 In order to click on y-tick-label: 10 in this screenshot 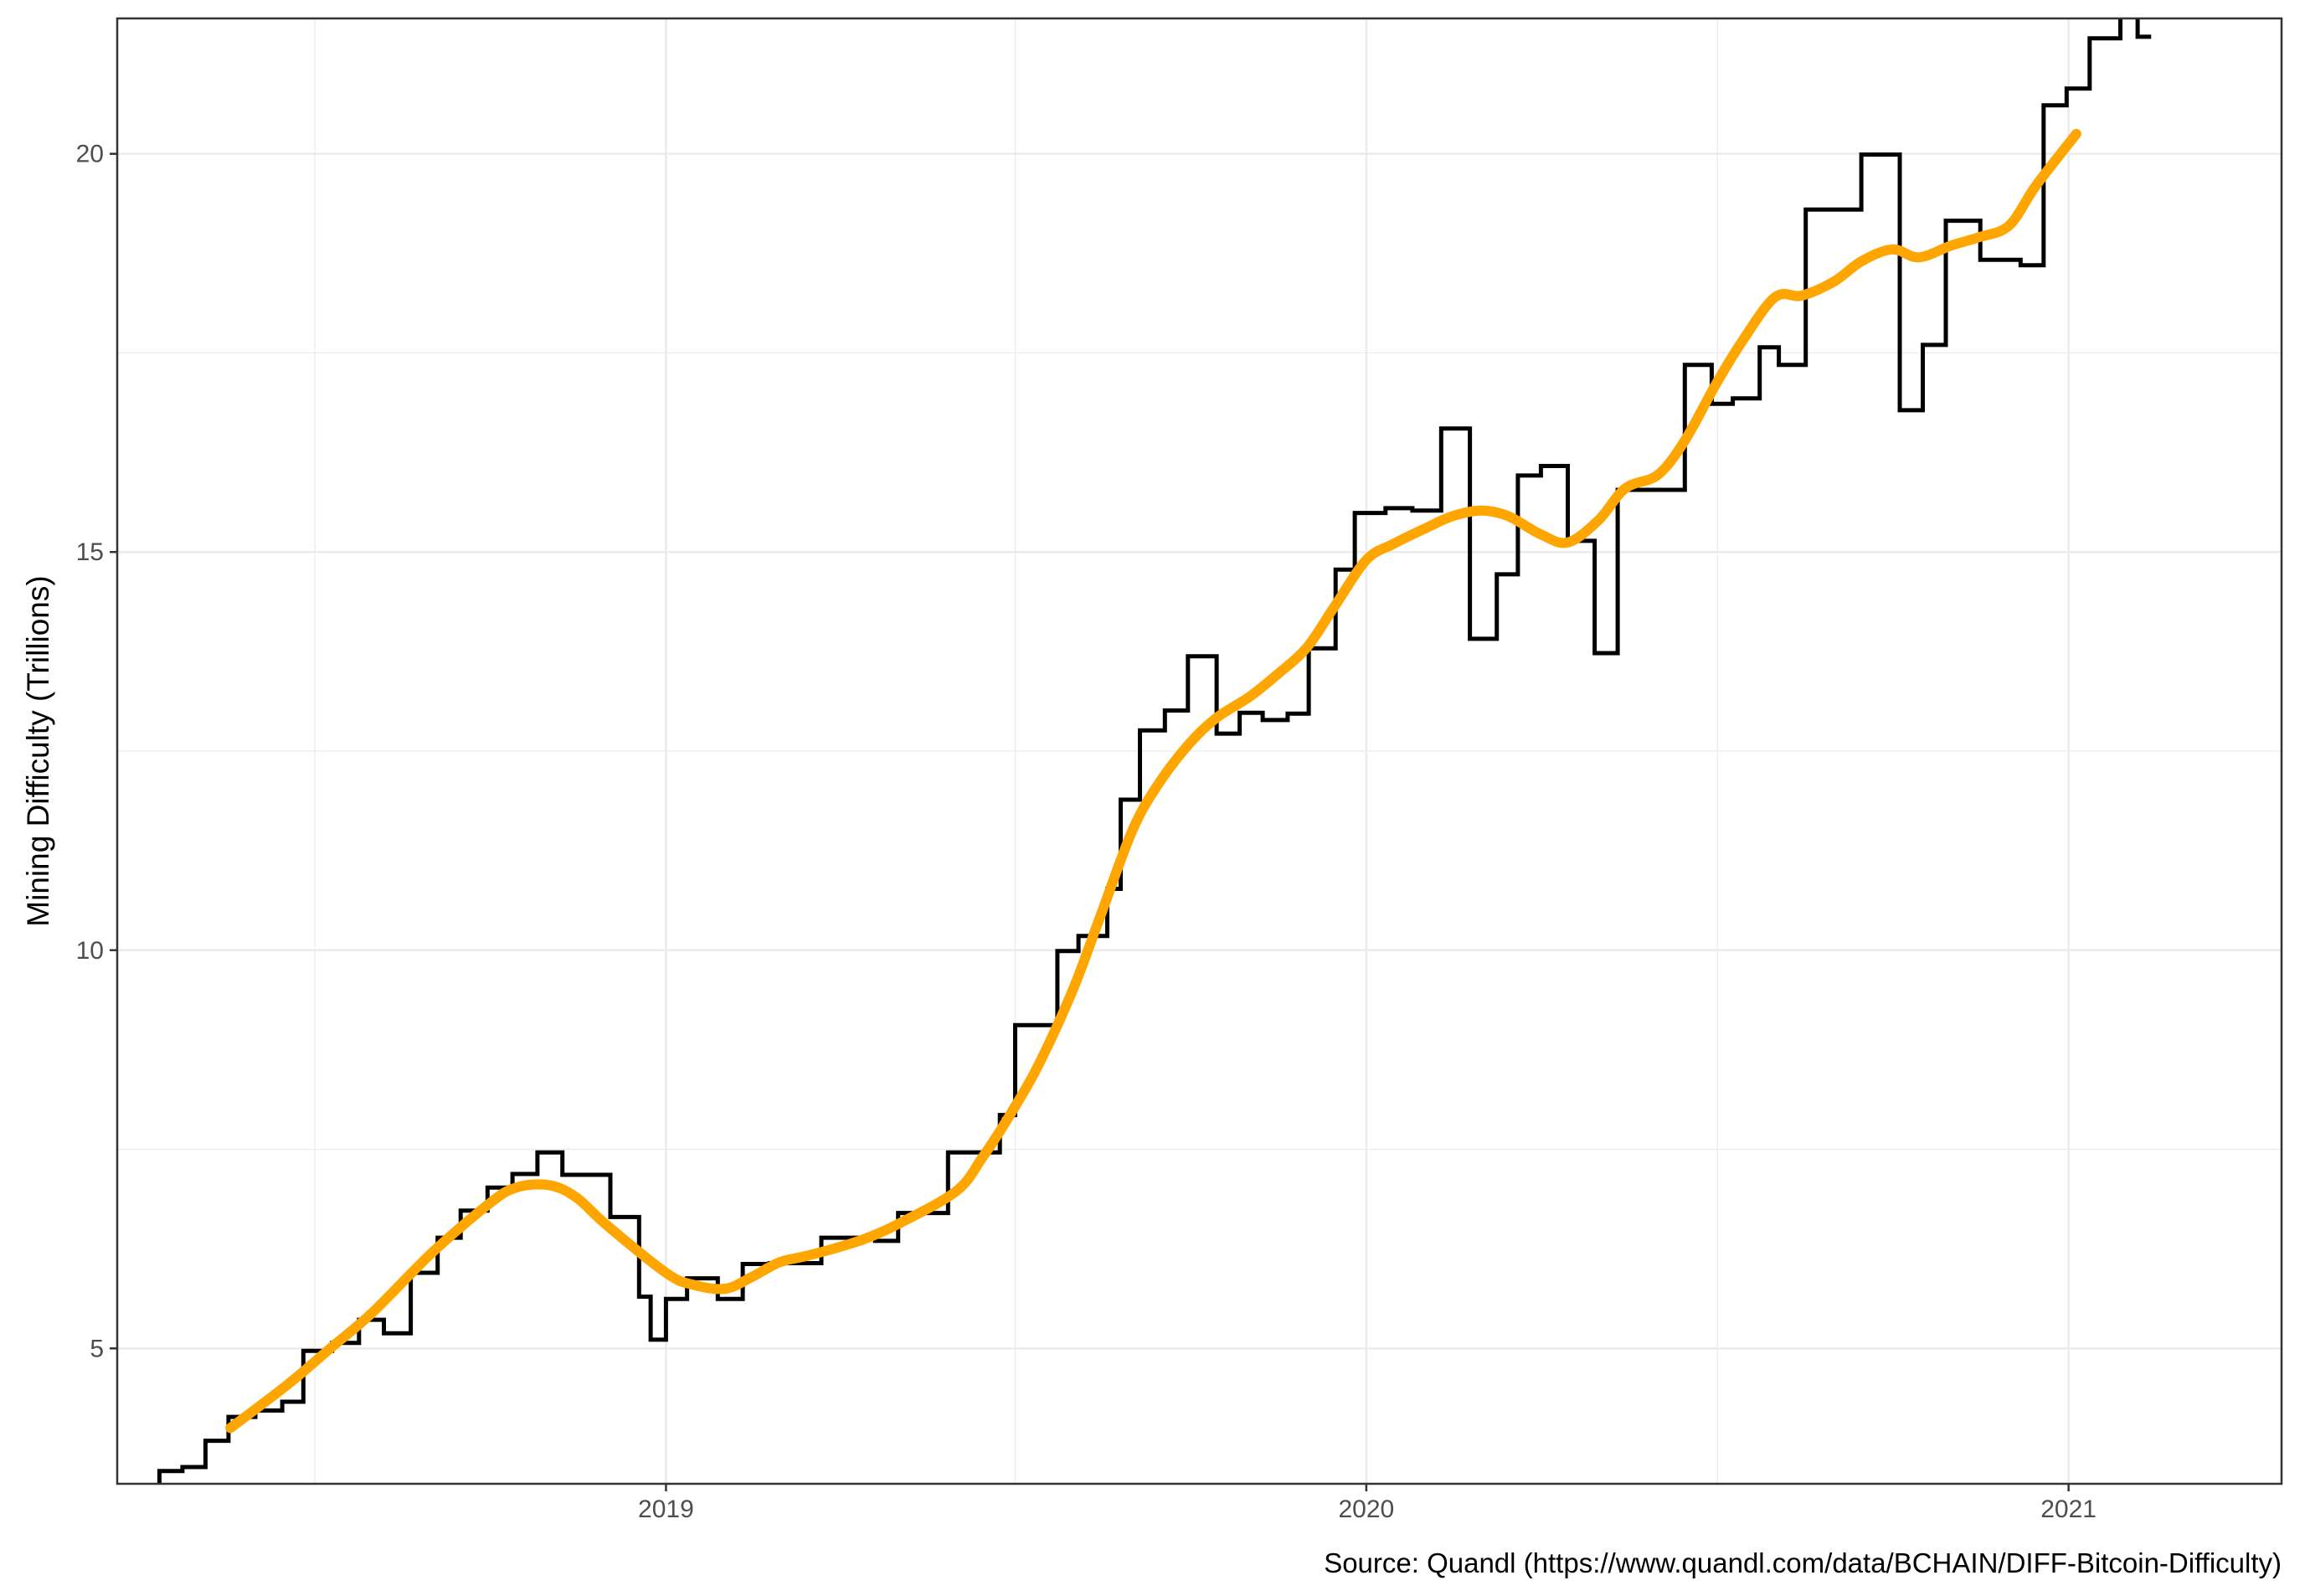, I will do `click(90, 951)`.